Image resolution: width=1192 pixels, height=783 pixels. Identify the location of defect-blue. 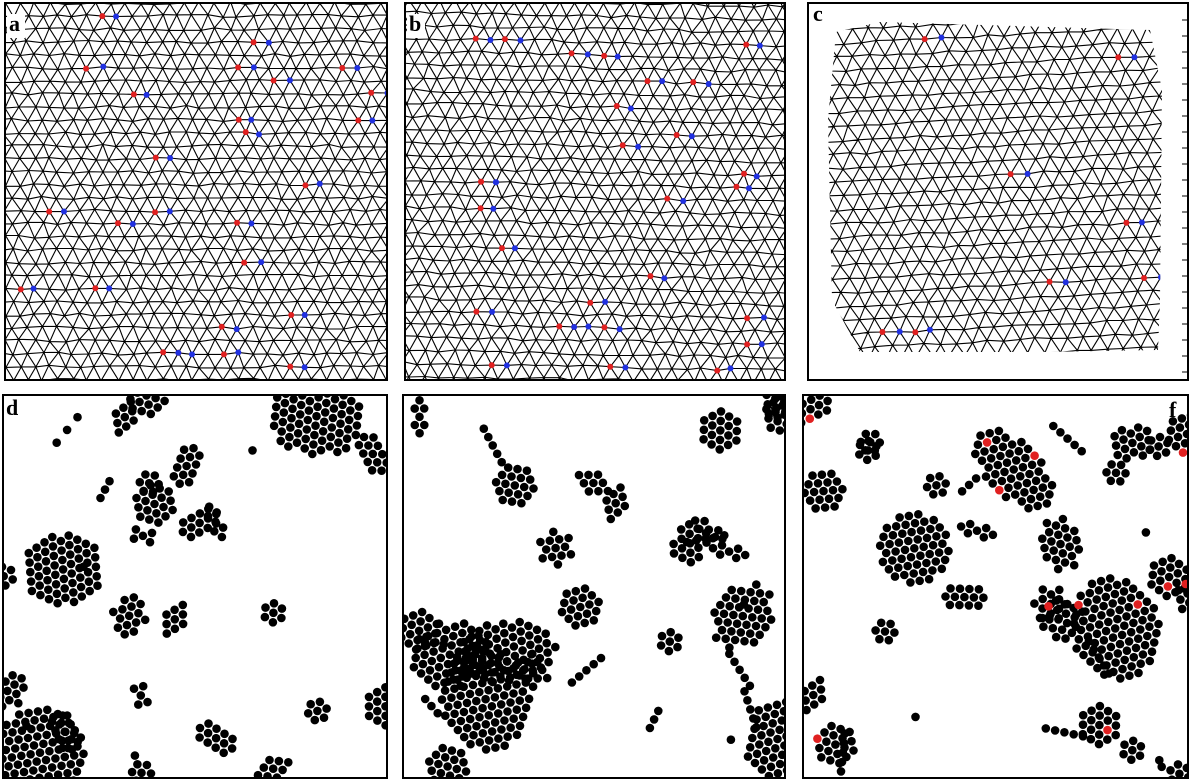
(899, 331).